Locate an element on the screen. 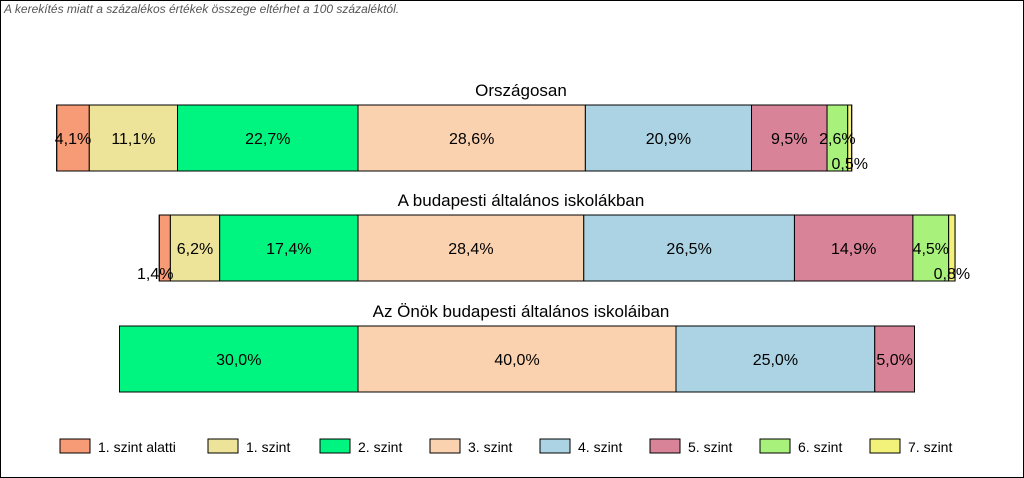 The height and width of the screenshot is (478, 1024). legend-item-3: 2. szint is located at coordinates (360, 446).